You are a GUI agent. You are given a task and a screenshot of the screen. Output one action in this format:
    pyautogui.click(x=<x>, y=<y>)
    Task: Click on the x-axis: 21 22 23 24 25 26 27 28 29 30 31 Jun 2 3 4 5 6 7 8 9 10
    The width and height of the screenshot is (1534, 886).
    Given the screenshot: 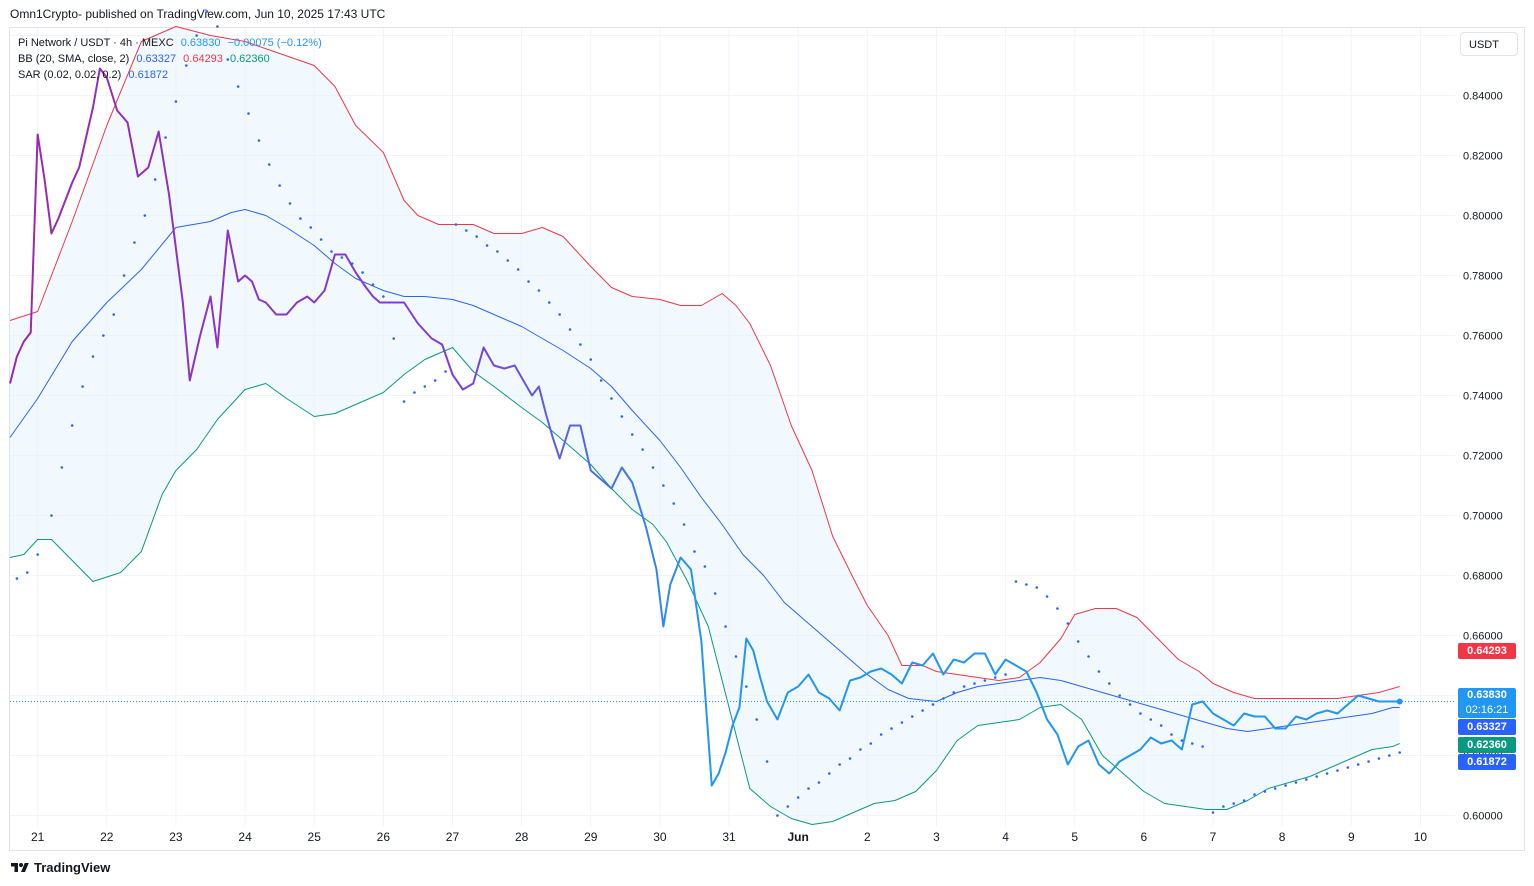 What is the action you would take?
    pyautogui.click(x=729, y=837)
    